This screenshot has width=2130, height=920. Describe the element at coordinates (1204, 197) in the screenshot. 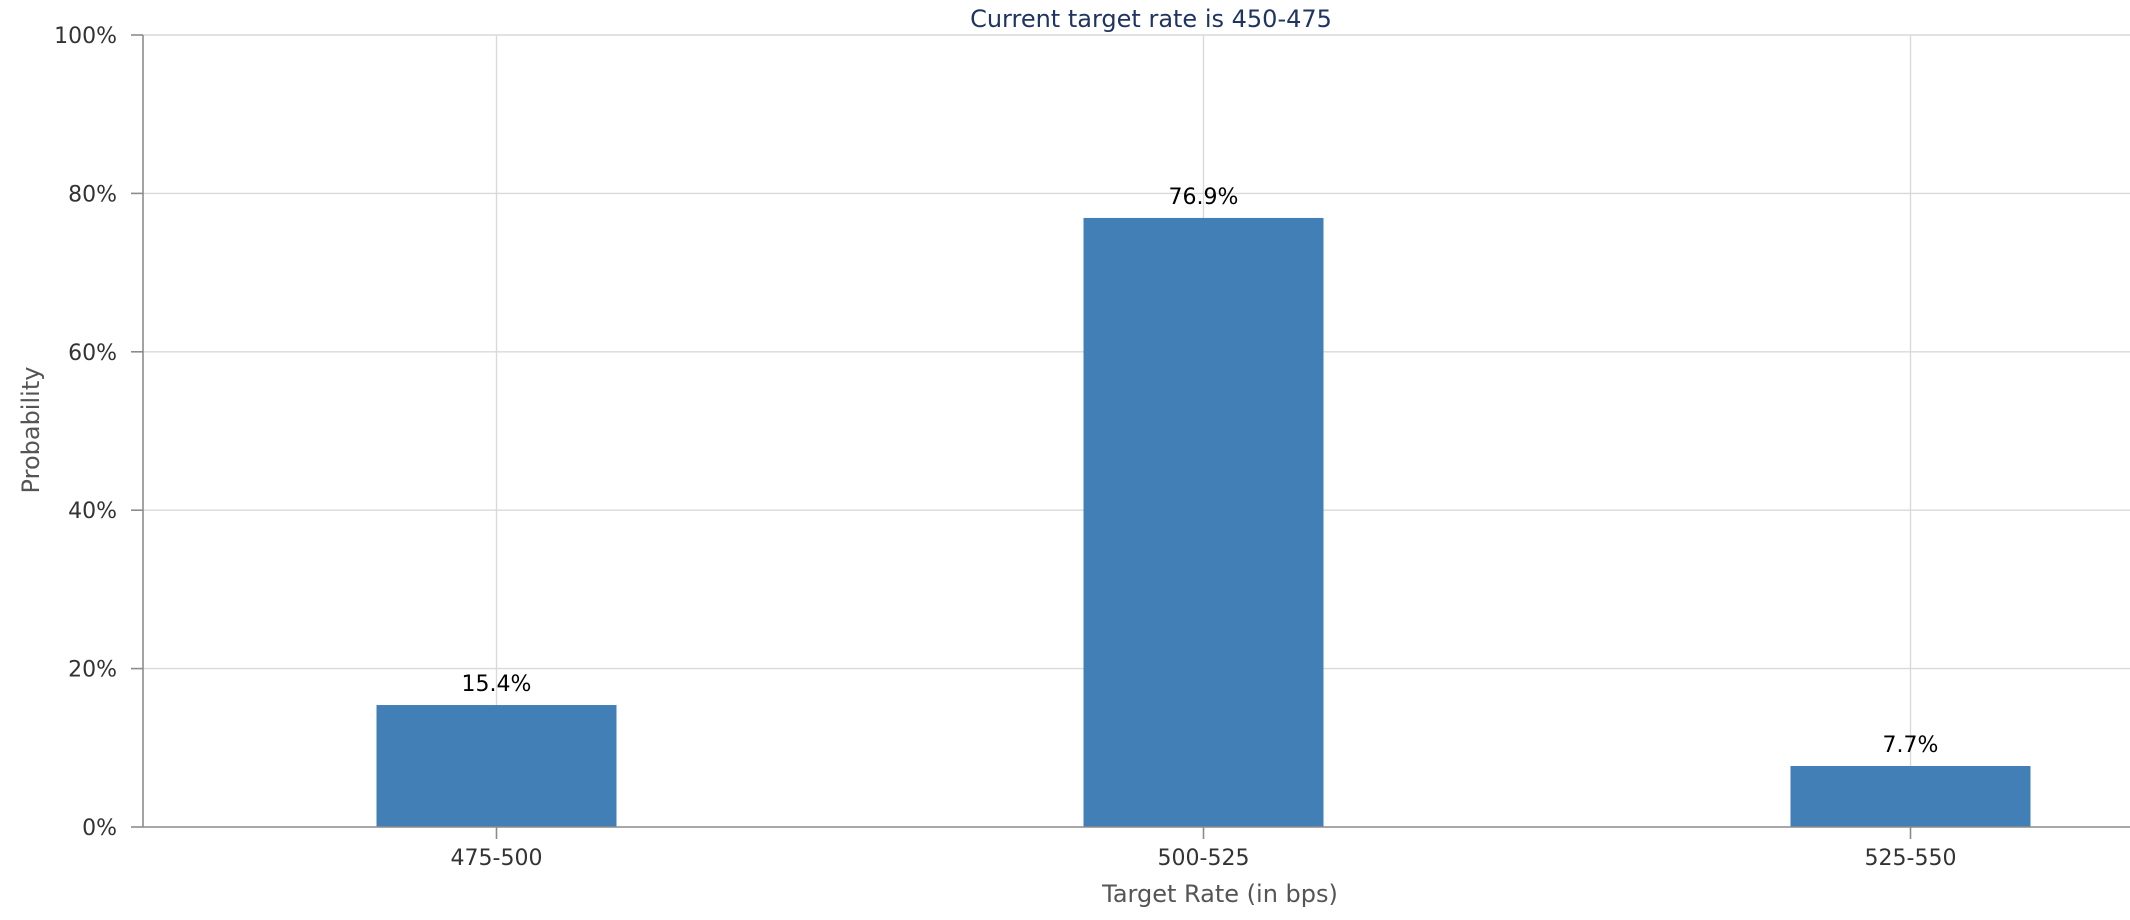

I see `data-label: 76.9%` at that location.